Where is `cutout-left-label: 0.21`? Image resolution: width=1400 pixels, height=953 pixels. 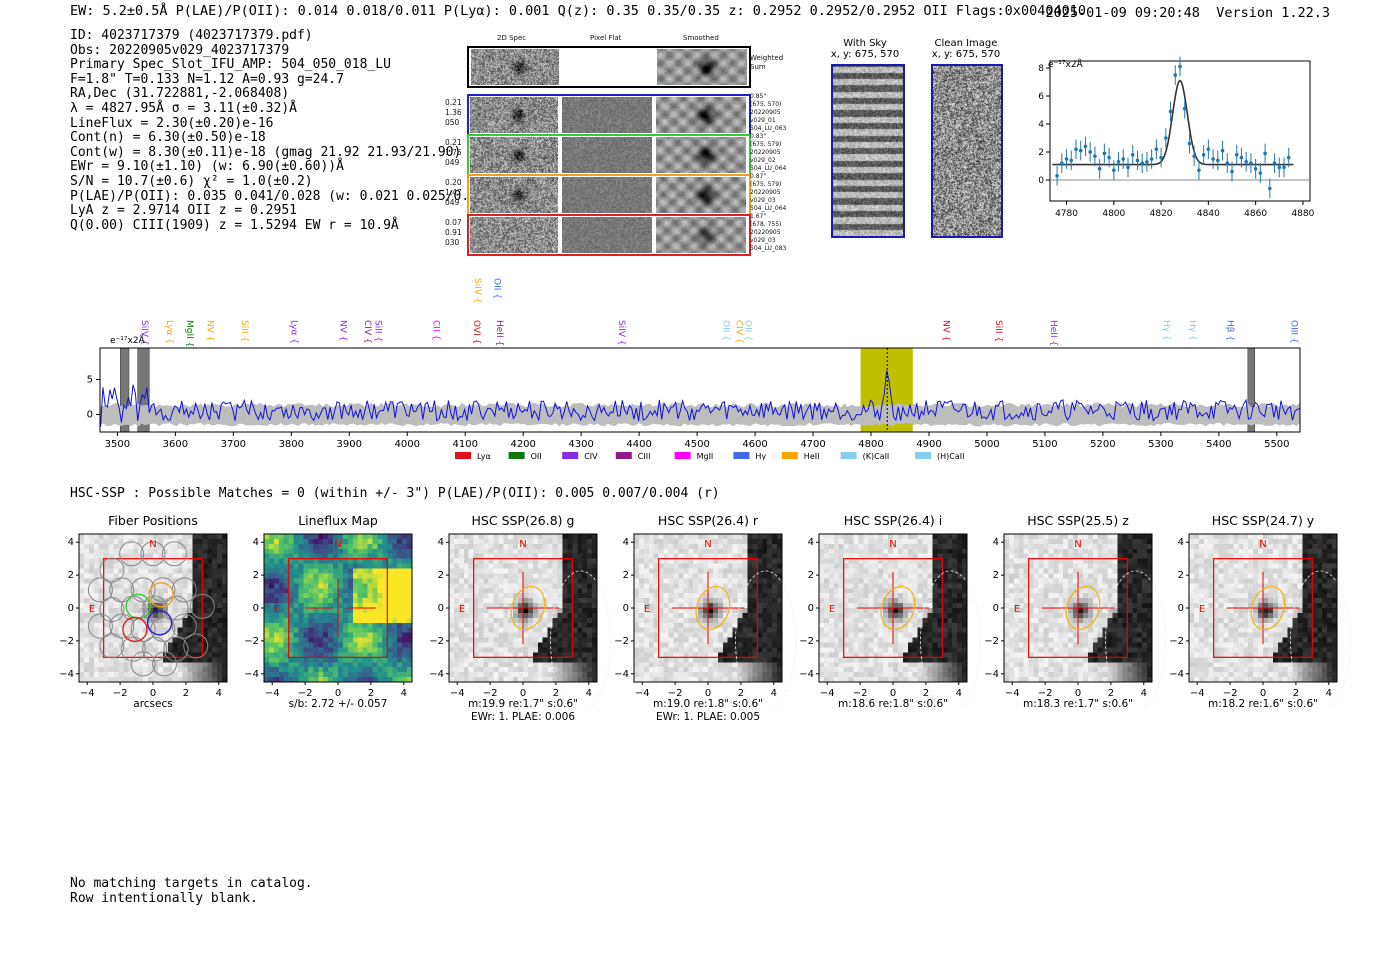 cutout-left-label: 0.21 is located at coordinates (453, 102).